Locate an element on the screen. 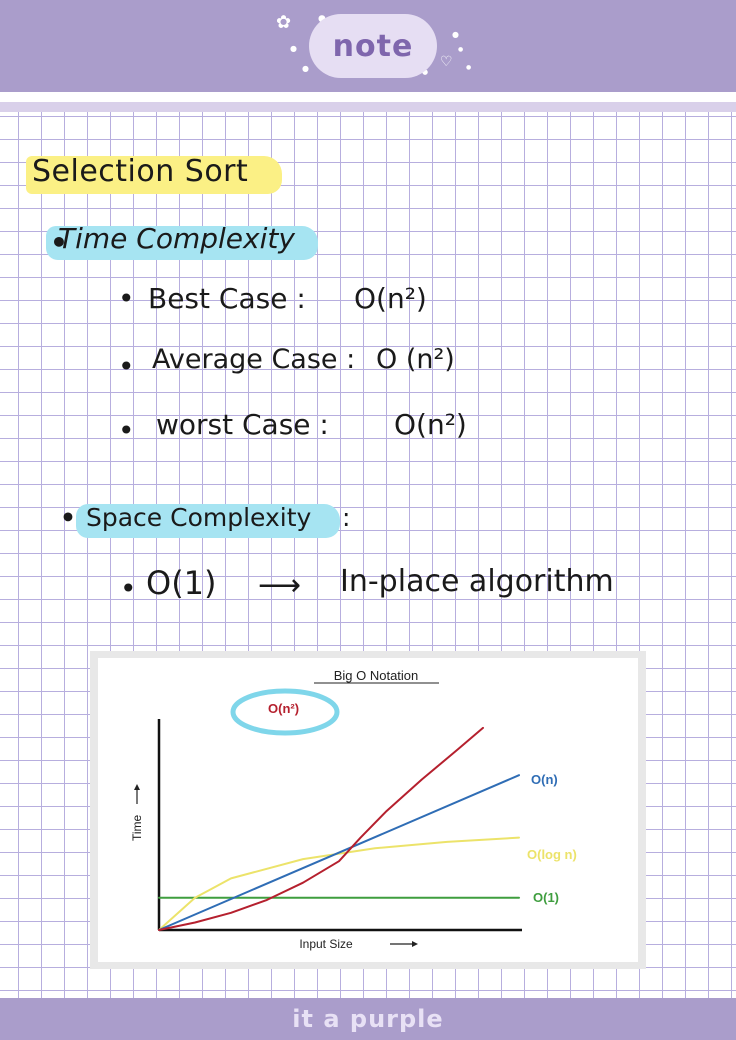 This screenshot has height=1040, width=736. y-axis-arrow-head is located at coordinates (137, 787).